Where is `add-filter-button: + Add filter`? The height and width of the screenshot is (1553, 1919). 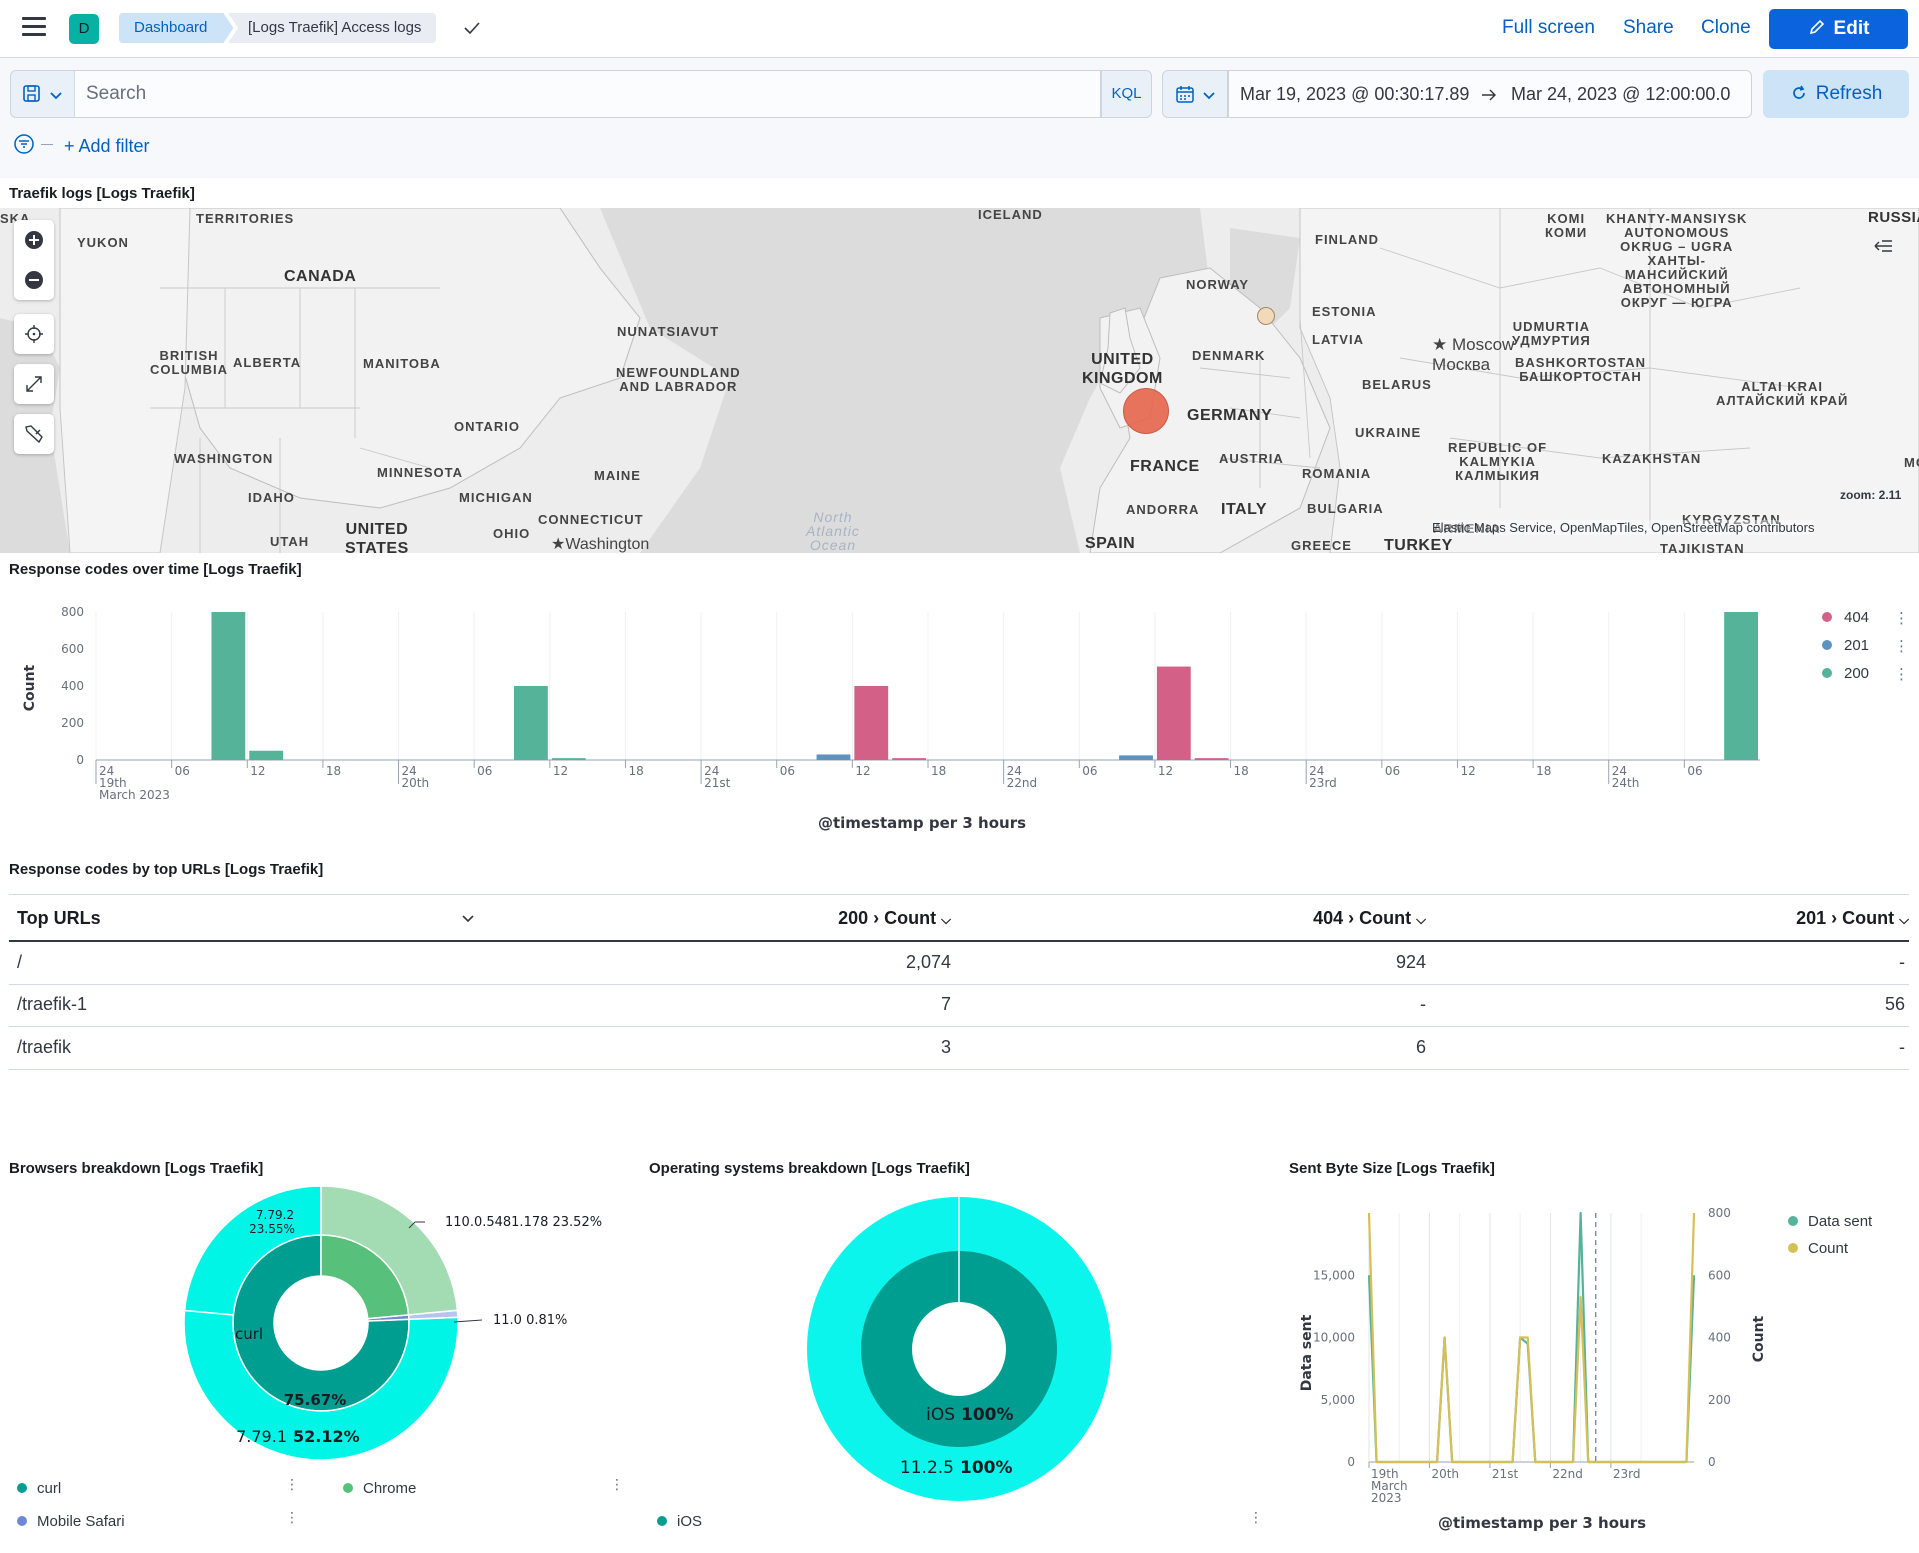 add-filter-button: + Add filter is located at coordinates (107, 146).